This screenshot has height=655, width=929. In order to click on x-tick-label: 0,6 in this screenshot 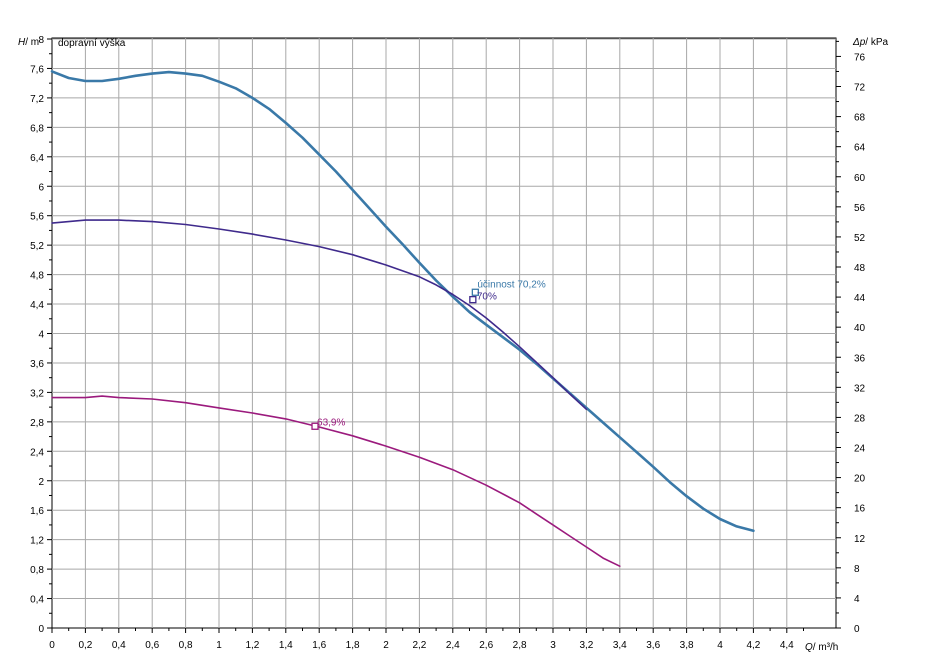, I will do `click(152, 645)`.